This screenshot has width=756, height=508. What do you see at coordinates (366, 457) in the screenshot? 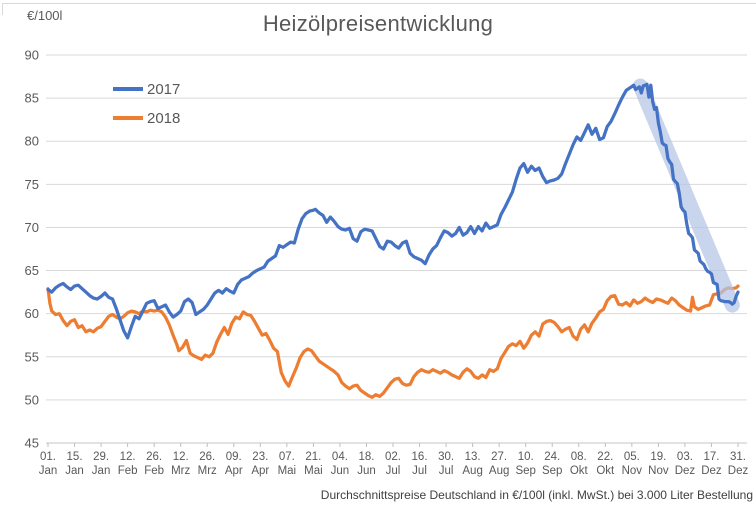
I see `x-tick-label-day: 18.` at bounding box center [366, 457].